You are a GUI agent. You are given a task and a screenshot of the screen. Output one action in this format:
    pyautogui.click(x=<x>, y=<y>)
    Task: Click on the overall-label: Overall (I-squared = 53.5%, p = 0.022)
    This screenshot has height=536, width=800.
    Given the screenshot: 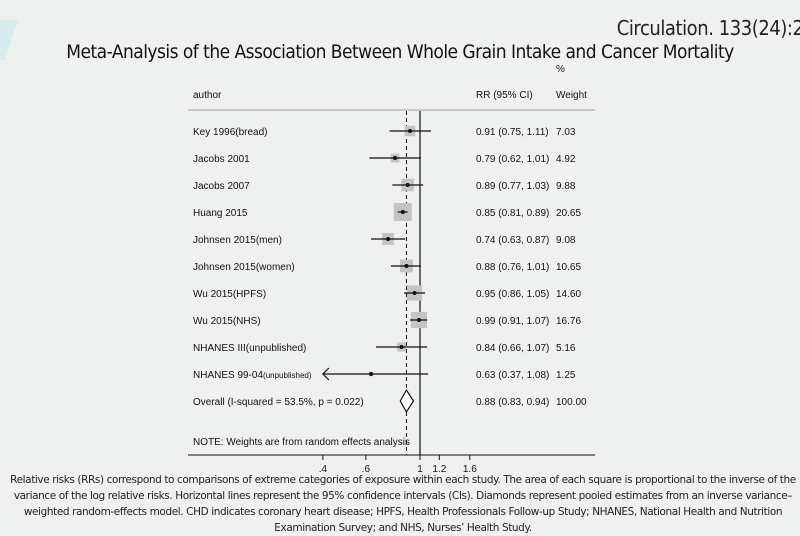 What is the action you would take?
    pyautogui.click(x=278, y=402)
    